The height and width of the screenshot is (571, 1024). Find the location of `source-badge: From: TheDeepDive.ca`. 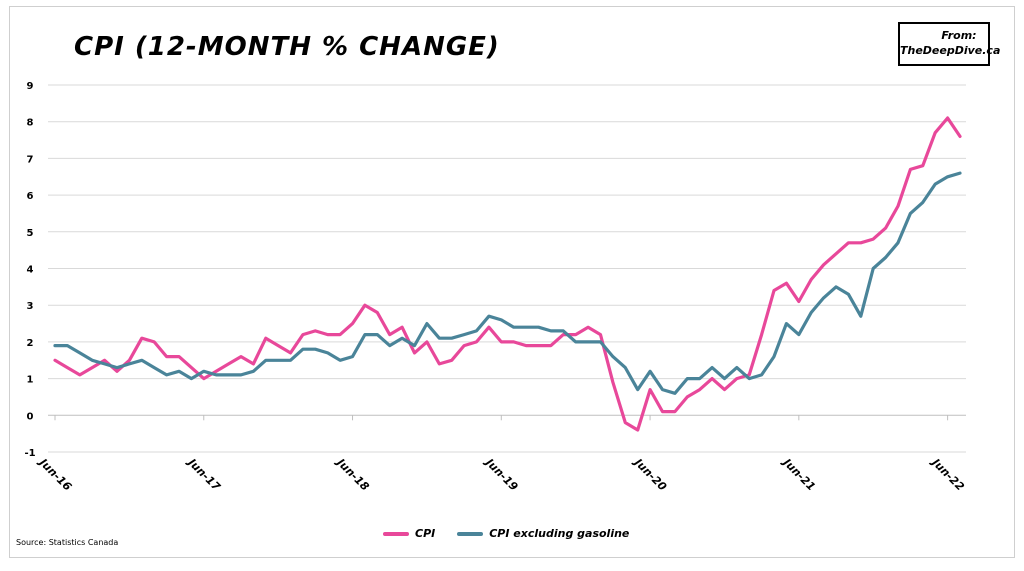

source-badge: From: TheDeepDive.ca is located at coordinates (949, 44).